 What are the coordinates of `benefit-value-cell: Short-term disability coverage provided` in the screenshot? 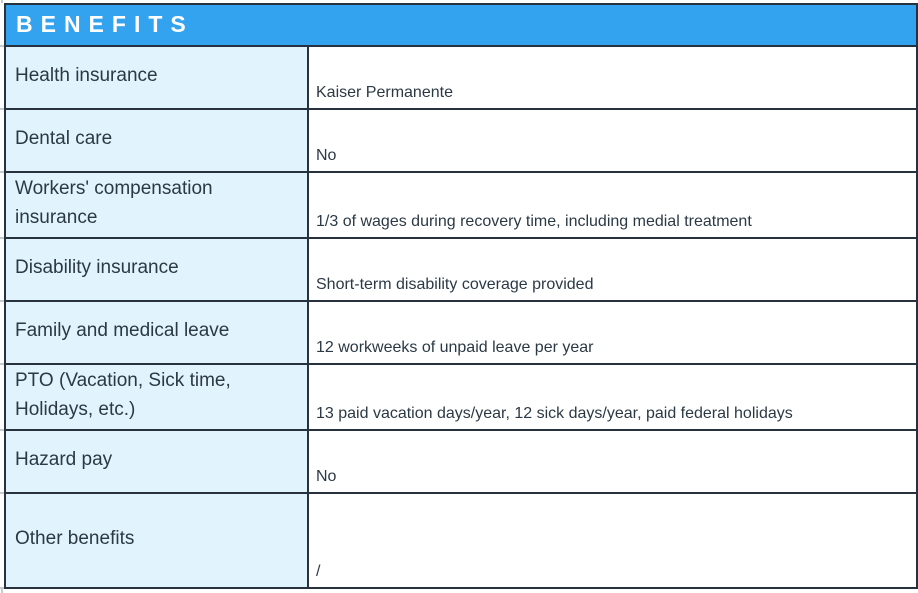 It's located at (612, 269).